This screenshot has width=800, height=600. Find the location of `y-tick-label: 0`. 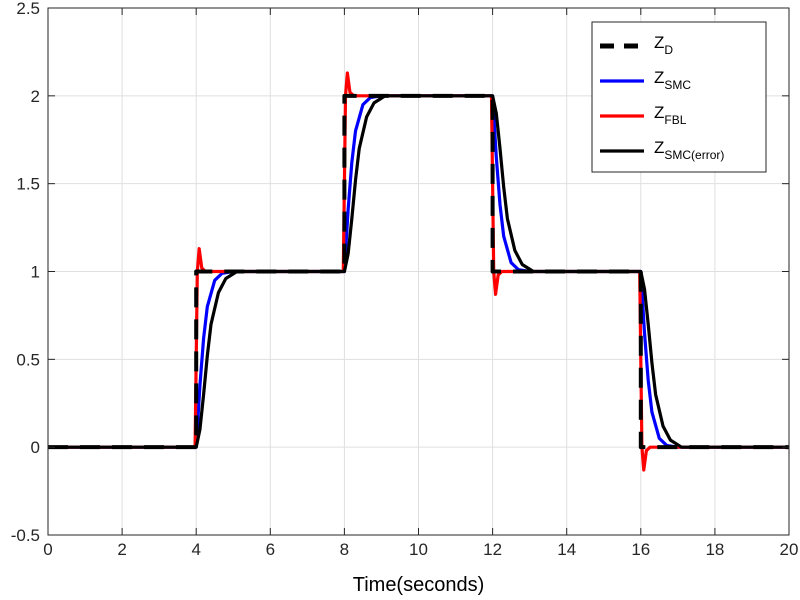

y-tick-label: 0 is located at coordinates (35, 447).